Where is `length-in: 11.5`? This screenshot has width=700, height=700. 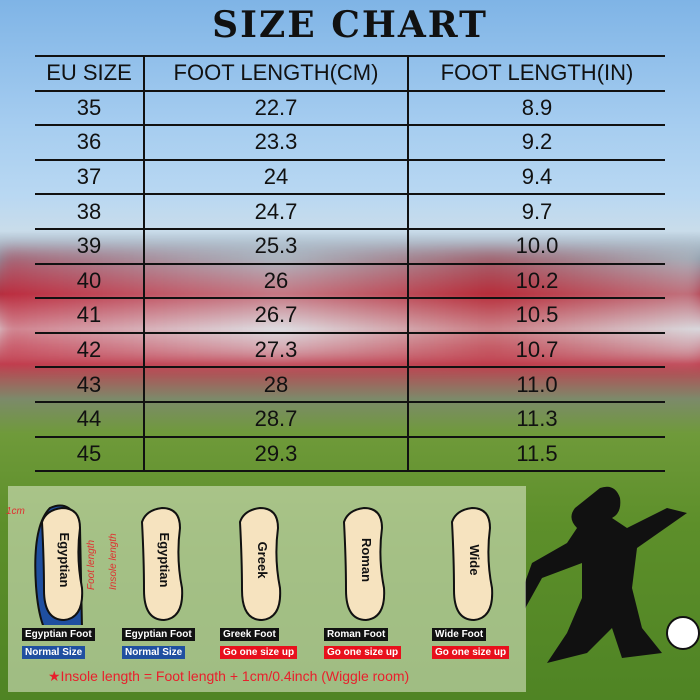 length-in: 11.5 is located at coordinates (536, 454).